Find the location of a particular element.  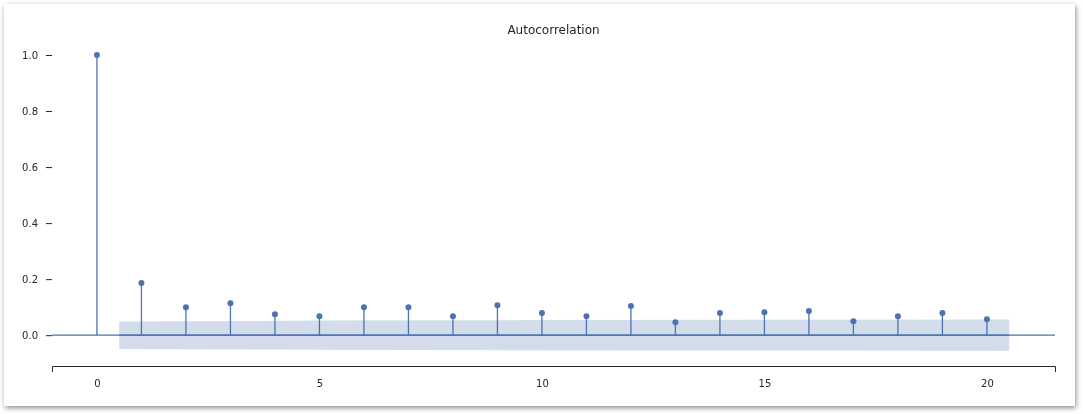

x-tick-label: 15 is located at coordinates (765, 384).